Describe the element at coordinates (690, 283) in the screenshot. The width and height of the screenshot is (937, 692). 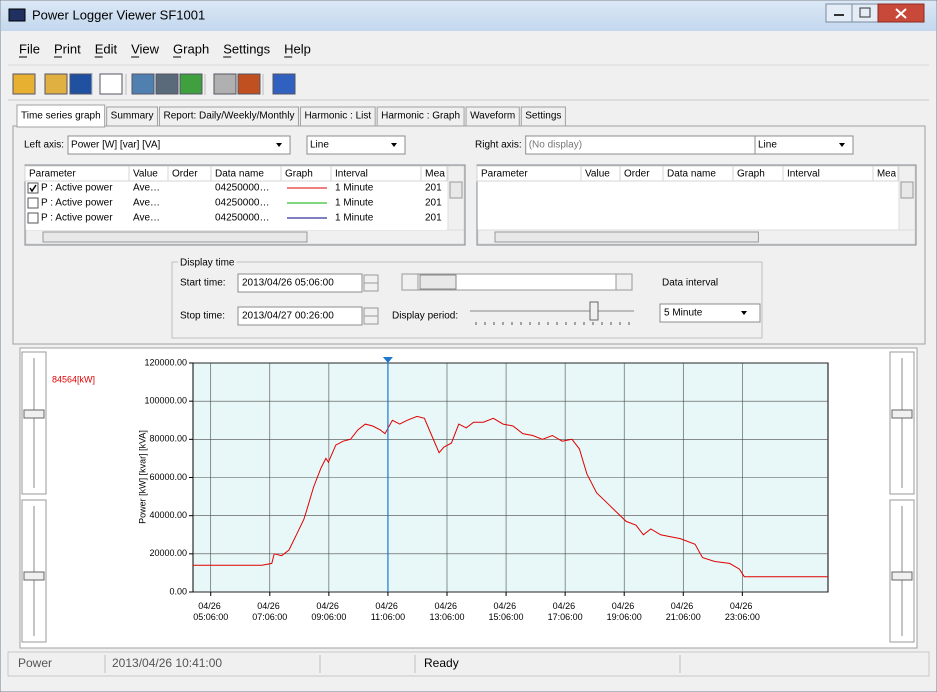
I see `interval-label: Data interval` at that location.